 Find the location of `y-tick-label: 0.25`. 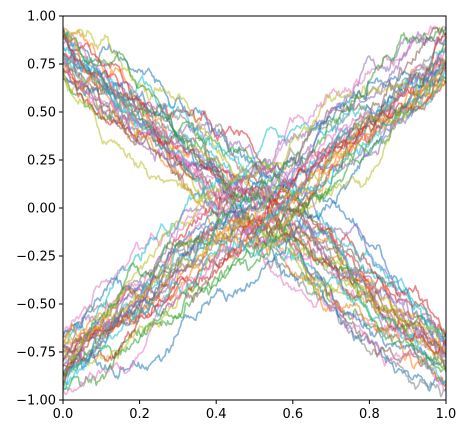

y-tick-label: 0.25 is located at coordinates (41, 161).